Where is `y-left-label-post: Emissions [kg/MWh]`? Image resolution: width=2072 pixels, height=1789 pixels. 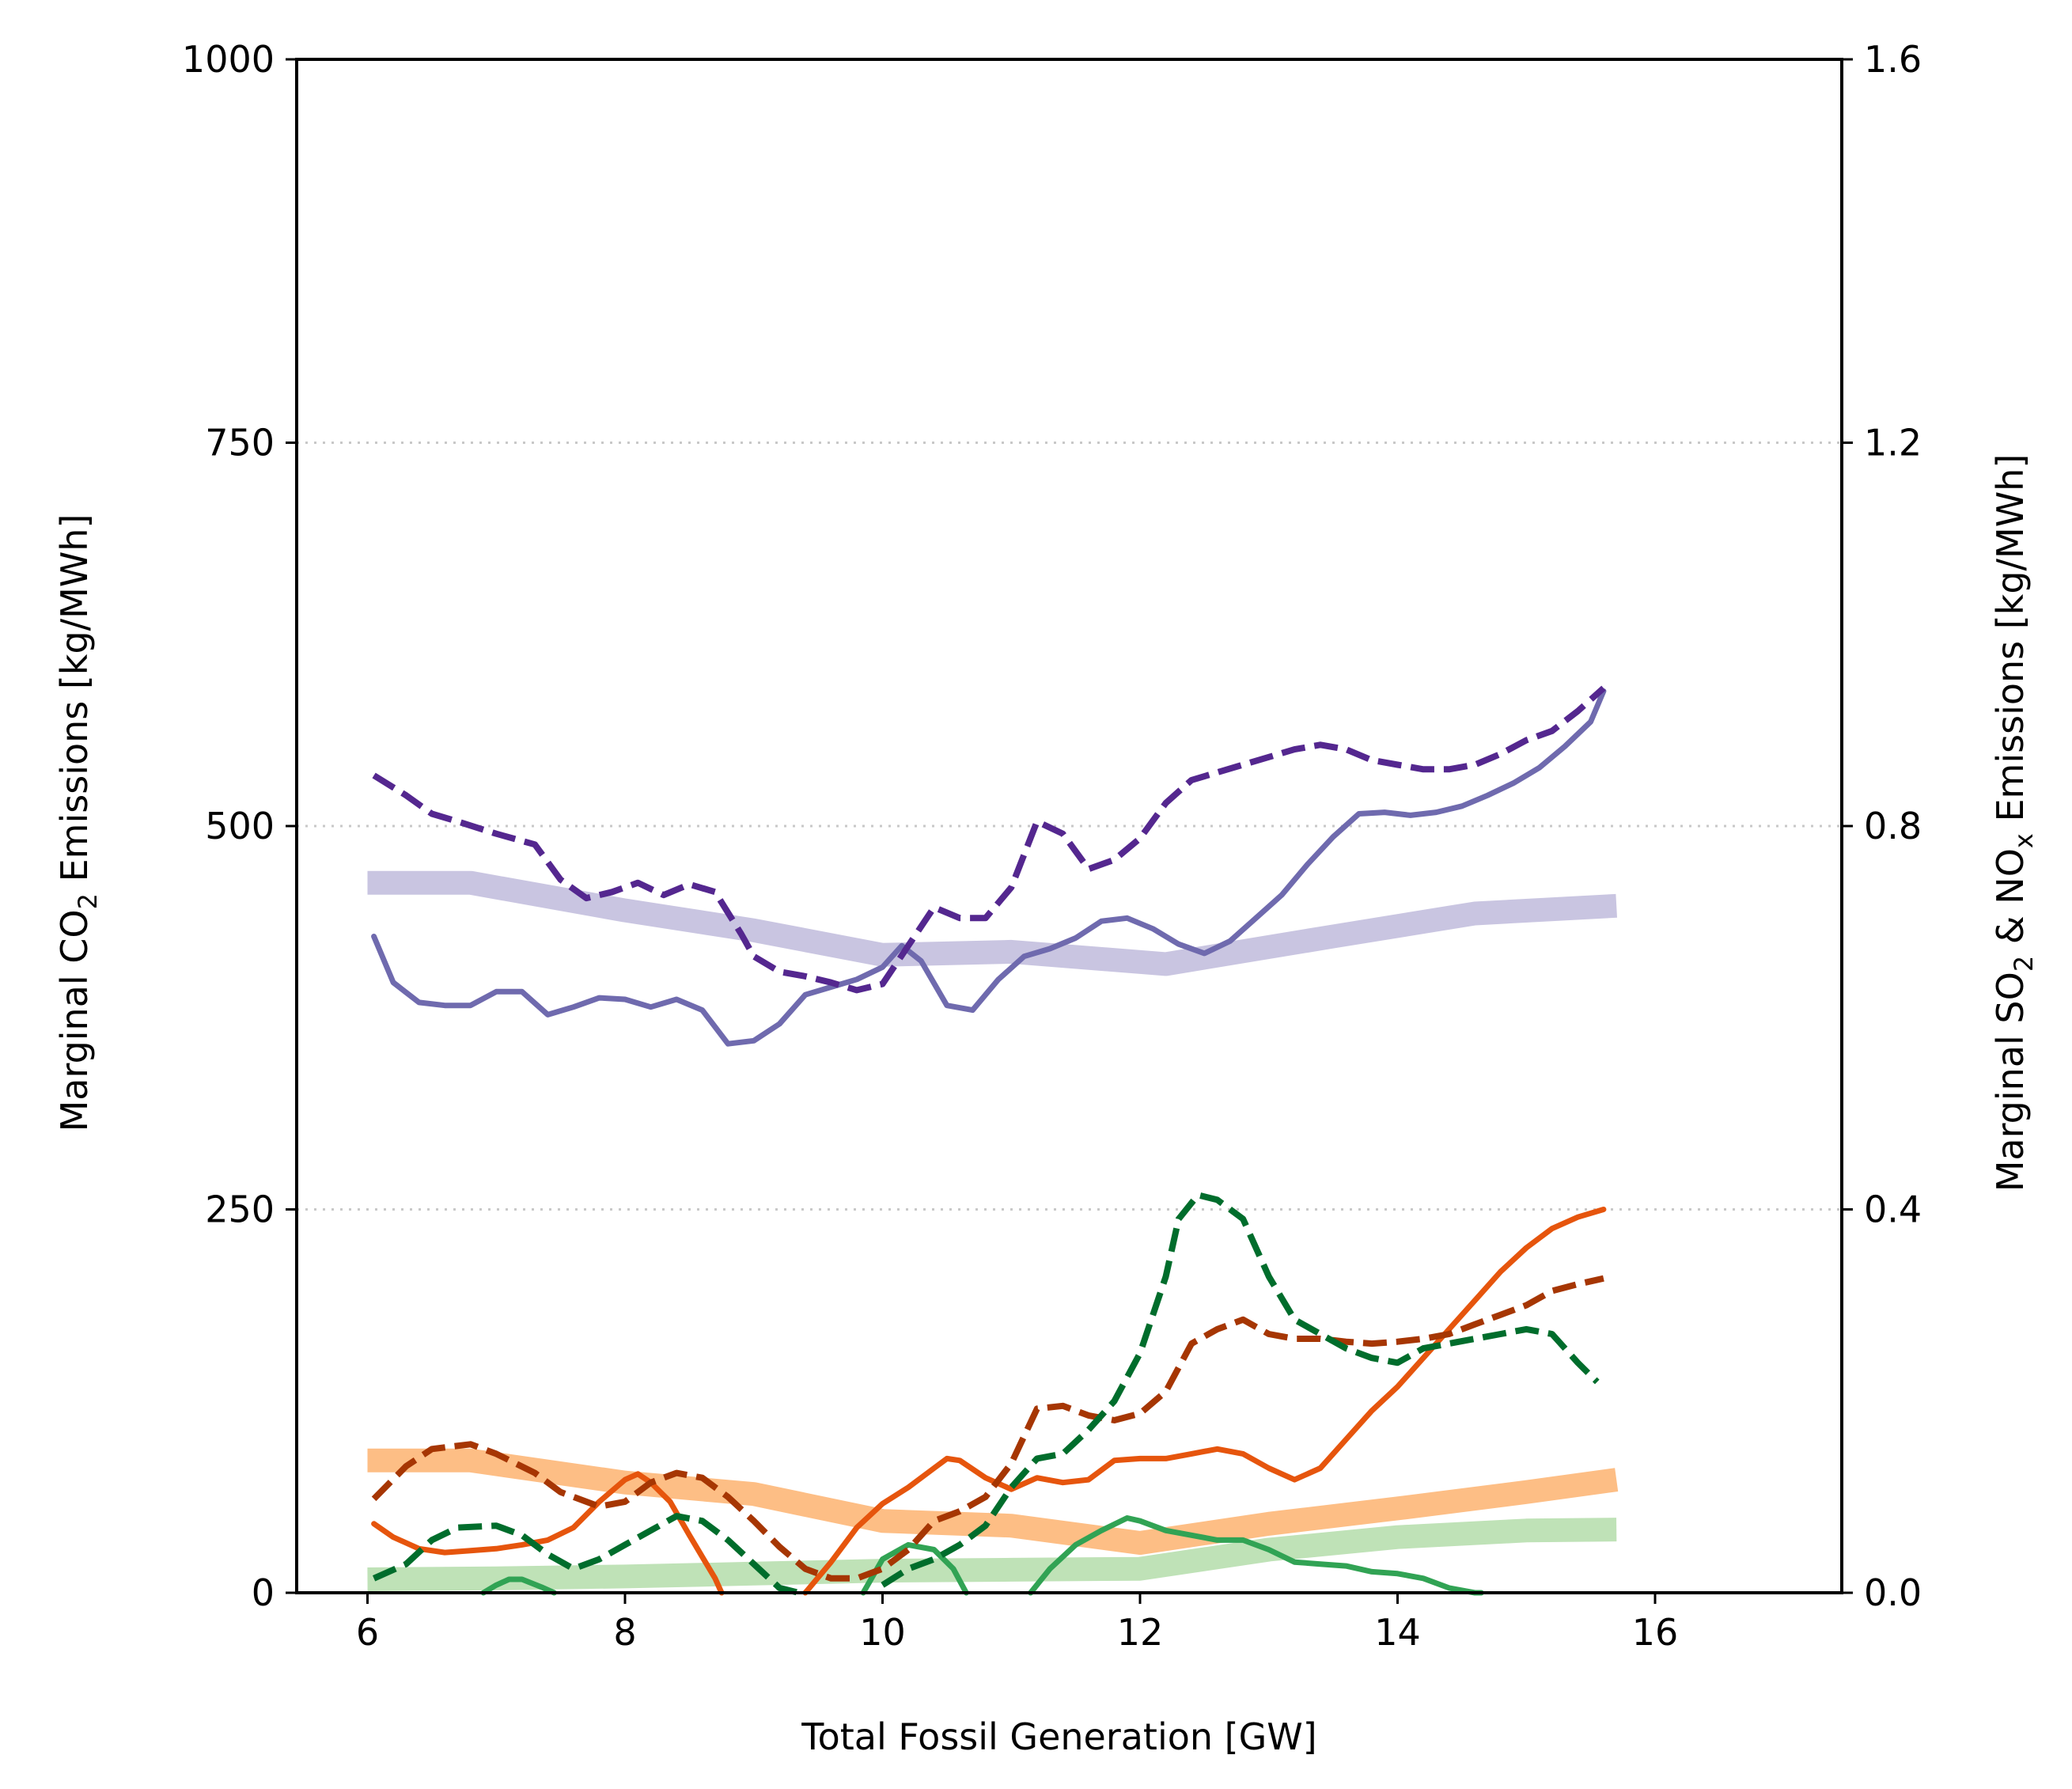
y-left-label-post: Emissions [kg/MWh] is located at coordinates (74, 703).